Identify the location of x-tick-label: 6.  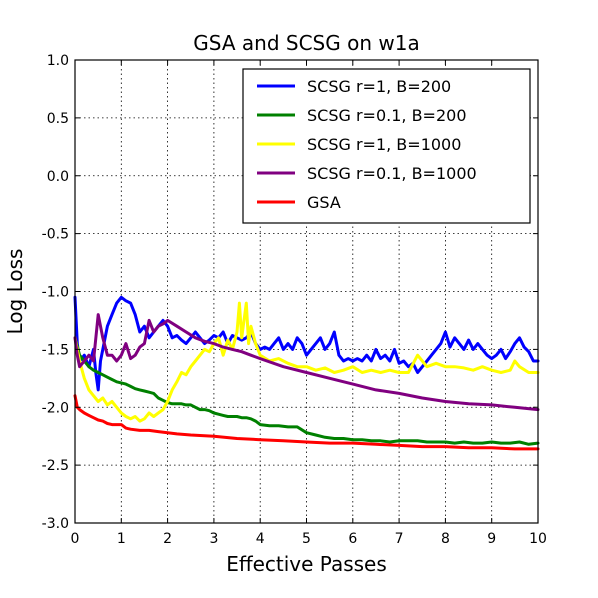
(352, 539).